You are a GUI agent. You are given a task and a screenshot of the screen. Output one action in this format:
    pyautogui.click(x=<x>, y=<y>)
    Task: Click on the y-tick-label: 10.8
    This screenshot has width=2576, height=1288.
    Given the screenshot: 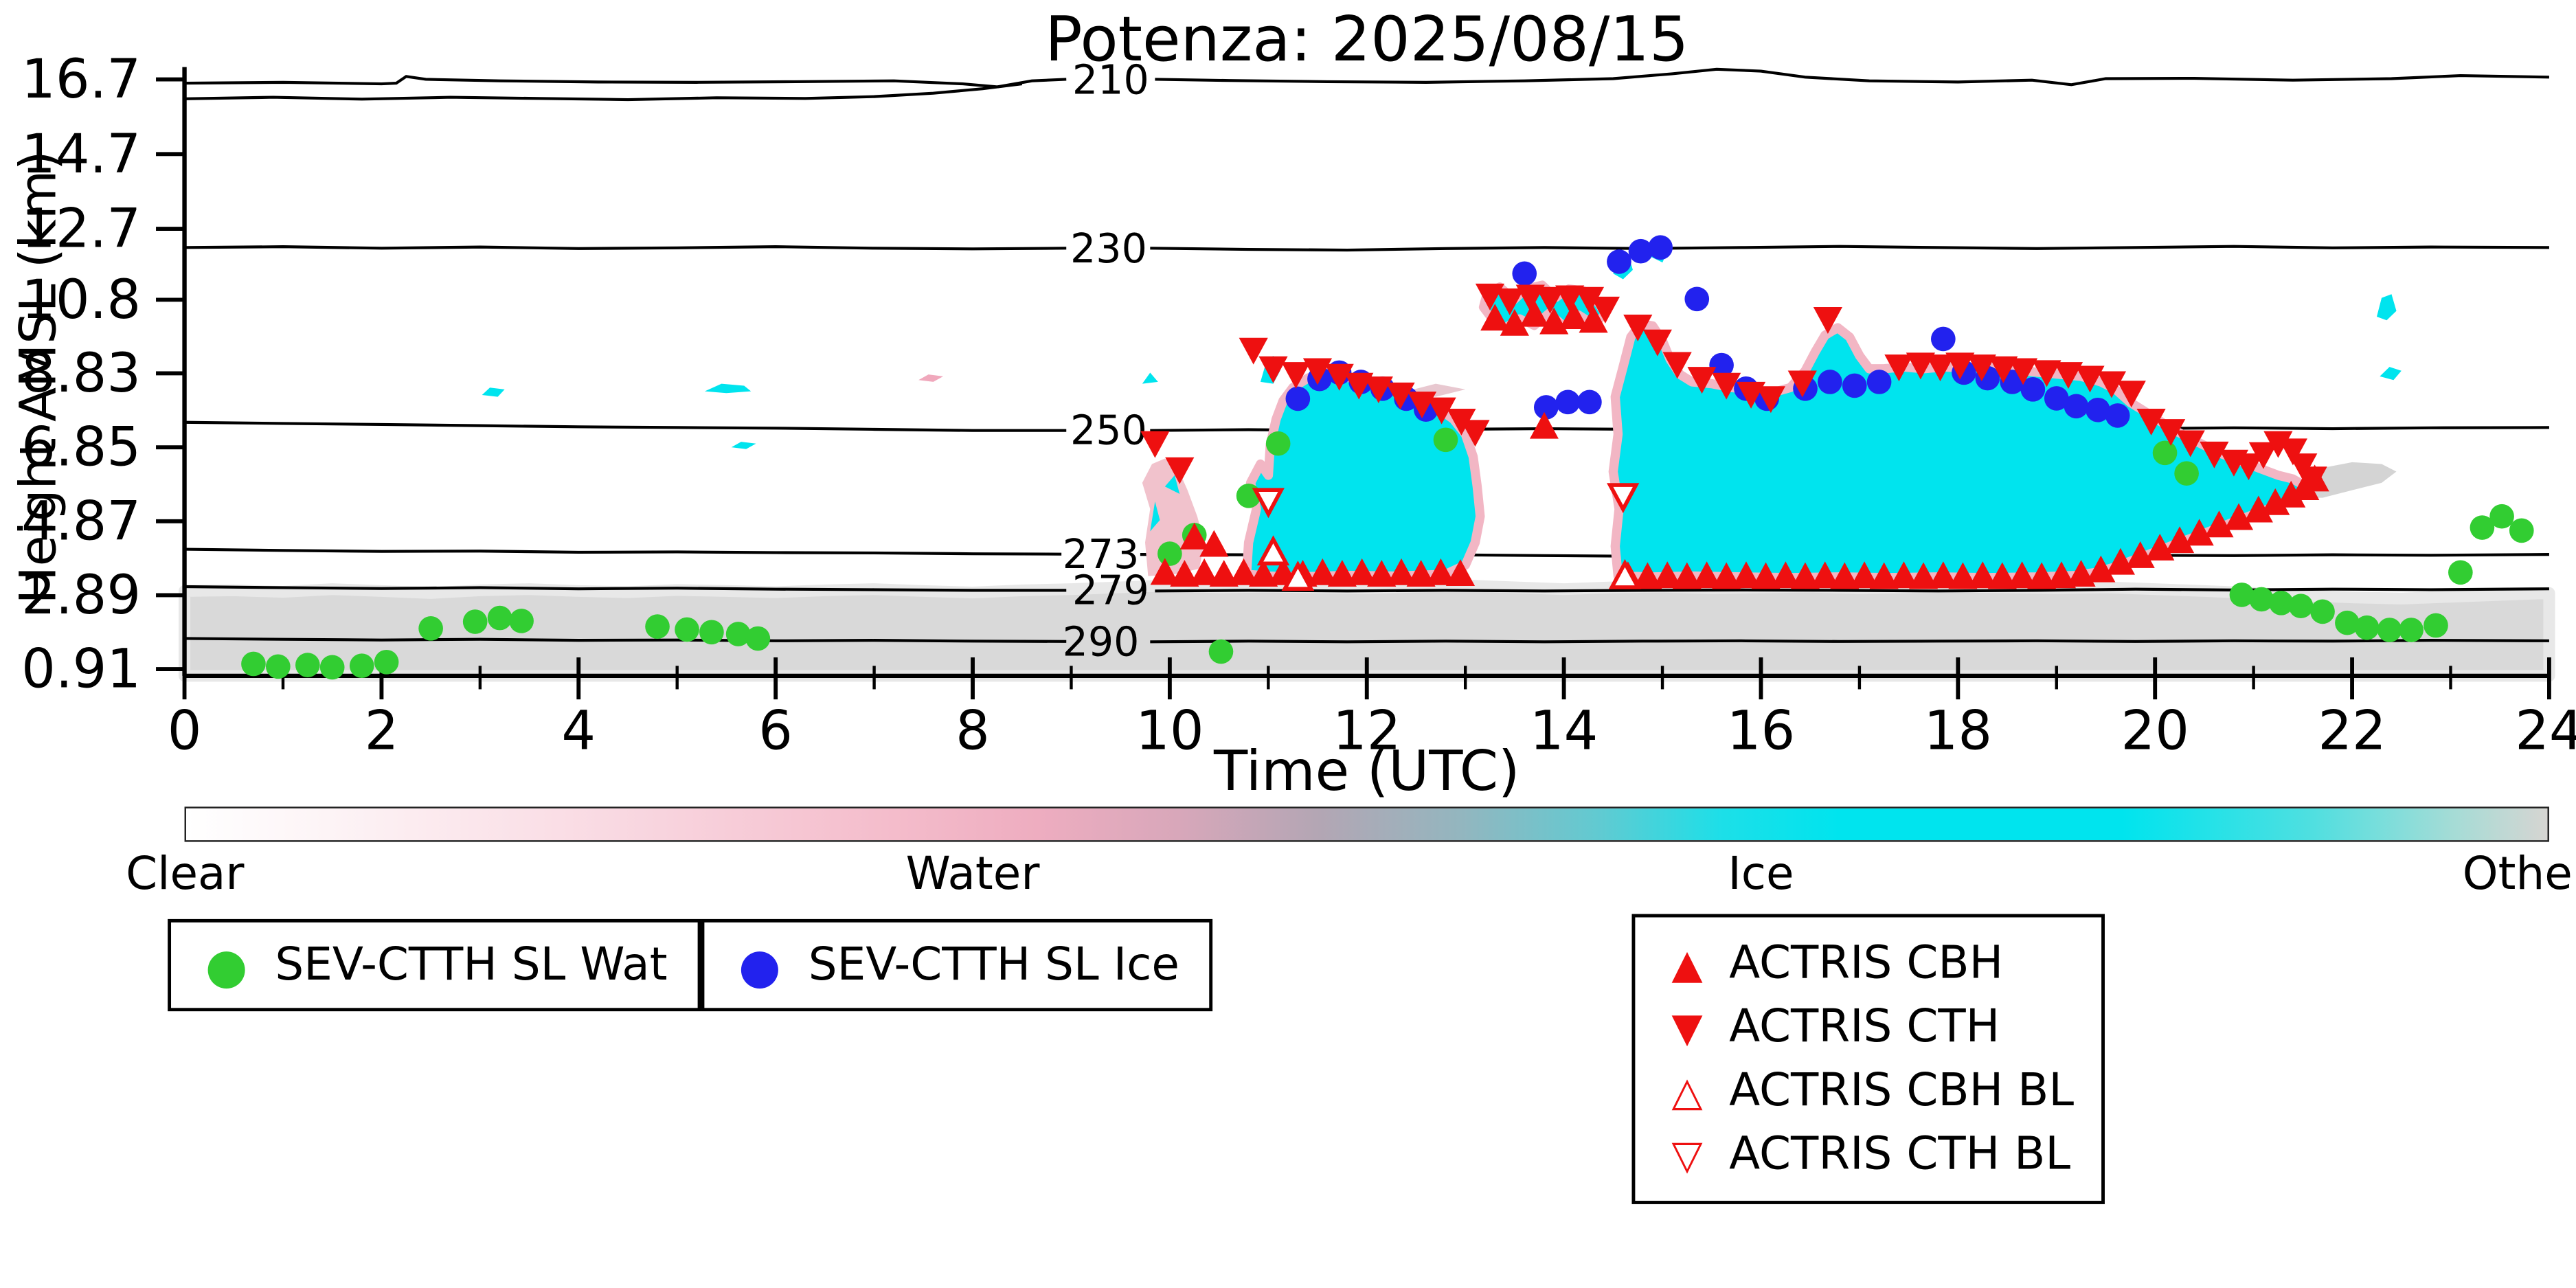 What is the action you would take?
    pyautogui.click(x=81, y=300)
    